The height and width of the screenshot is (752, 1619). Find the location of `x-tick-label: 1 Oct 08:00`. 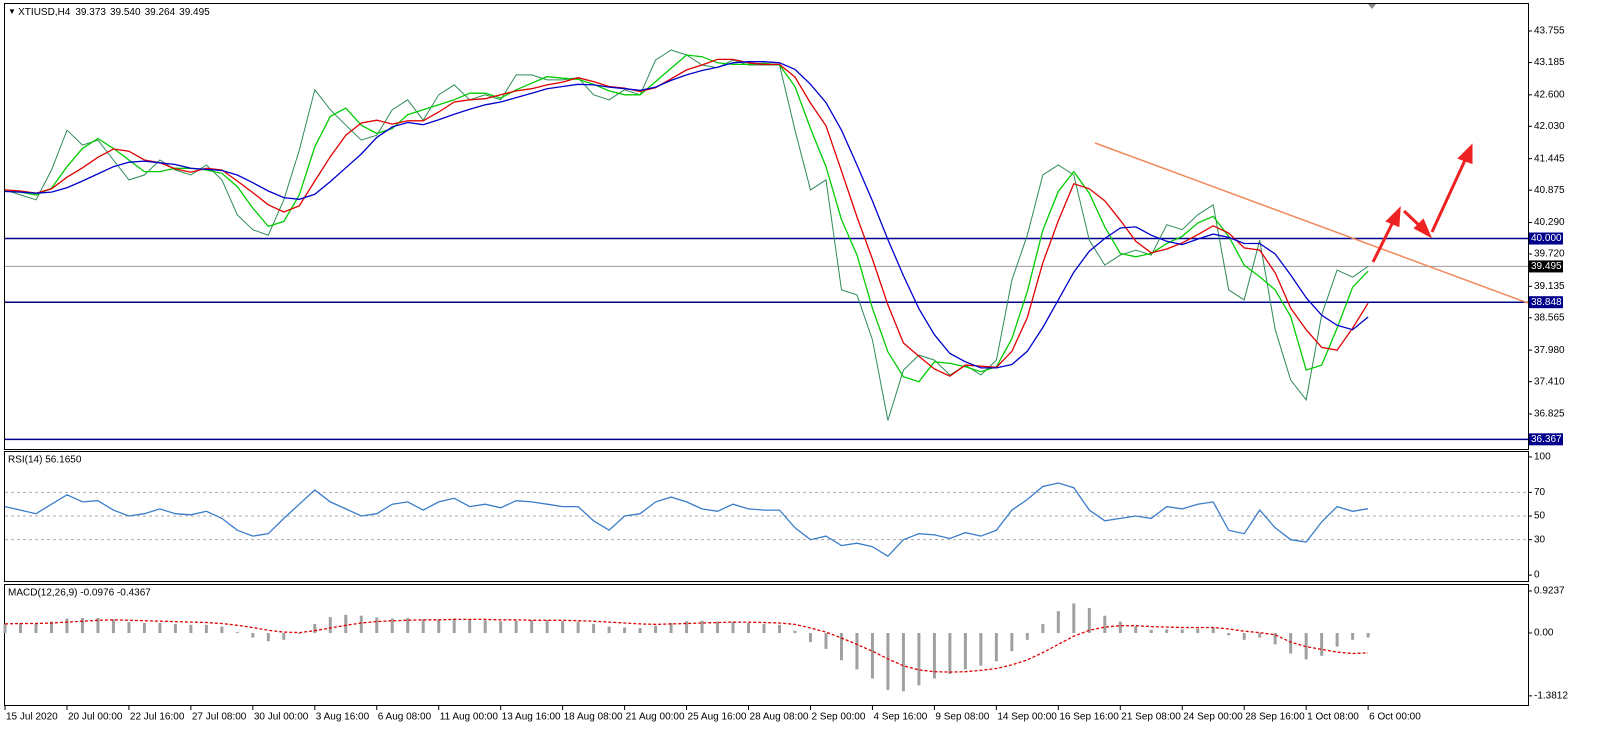

x-tick-label: 1 Oct 08:00 is located at coordinates (1333, 717).